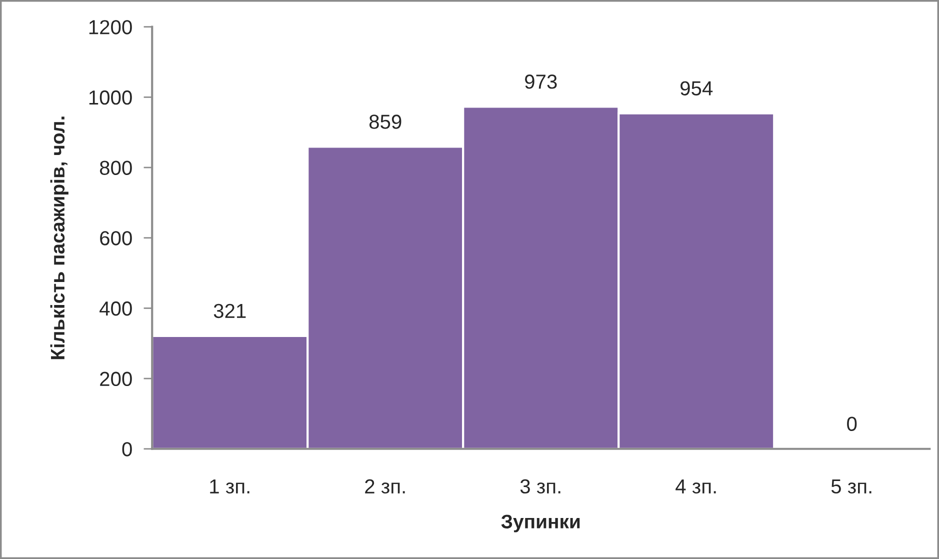 This screenshot has width=939, height=559. What do you see at coordinates (59, 238) in the screenshot?
I see `y-axis-title: Кількість пасажирів, чол.` at bounding box center [59, 238].